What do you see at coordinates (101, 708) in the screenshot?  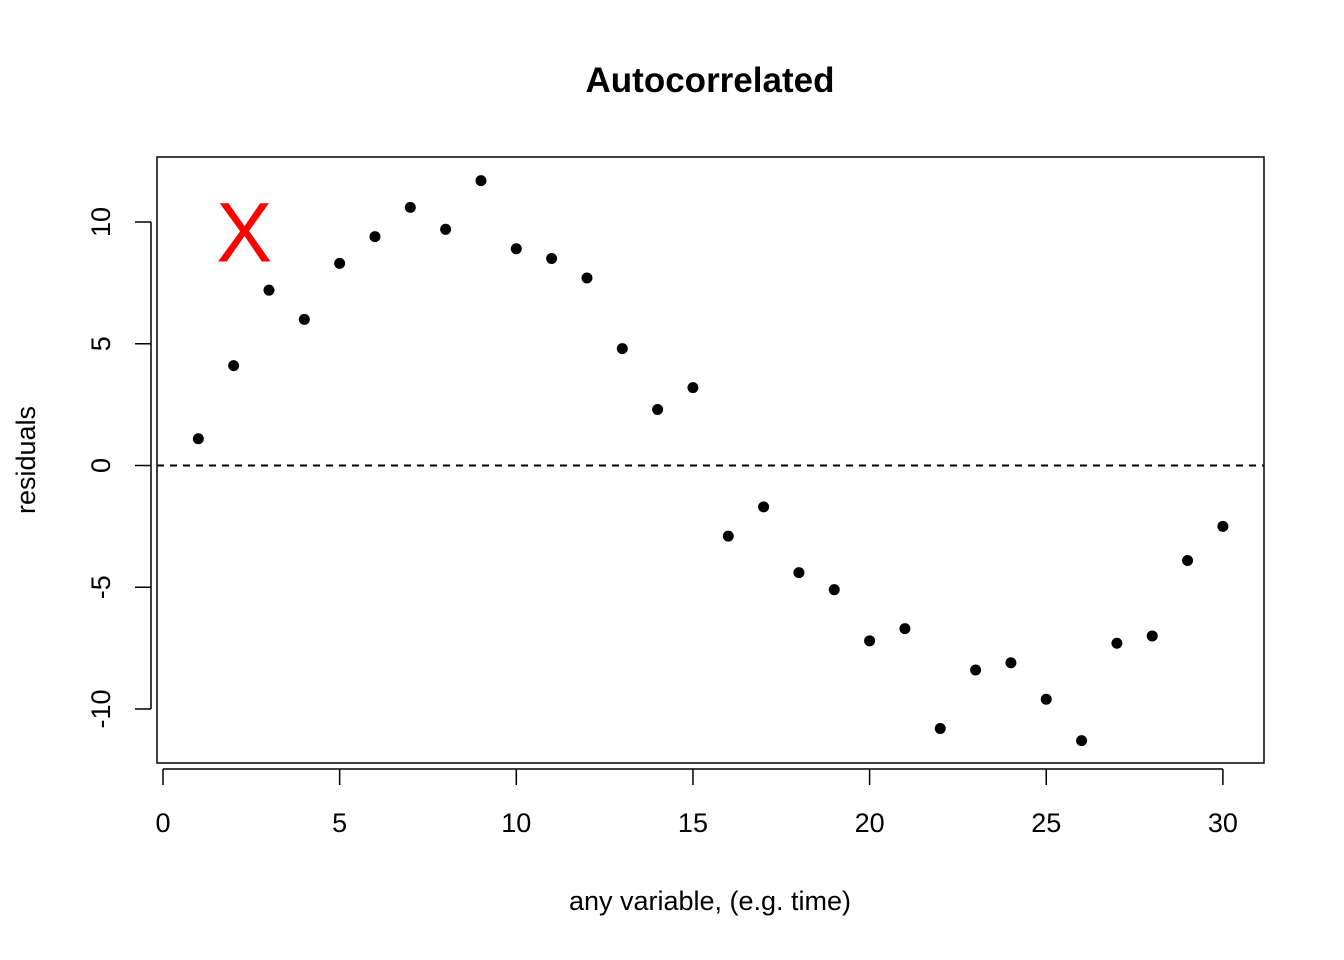 I see `y-tick-label: -10` at bounding box center [101, 708].